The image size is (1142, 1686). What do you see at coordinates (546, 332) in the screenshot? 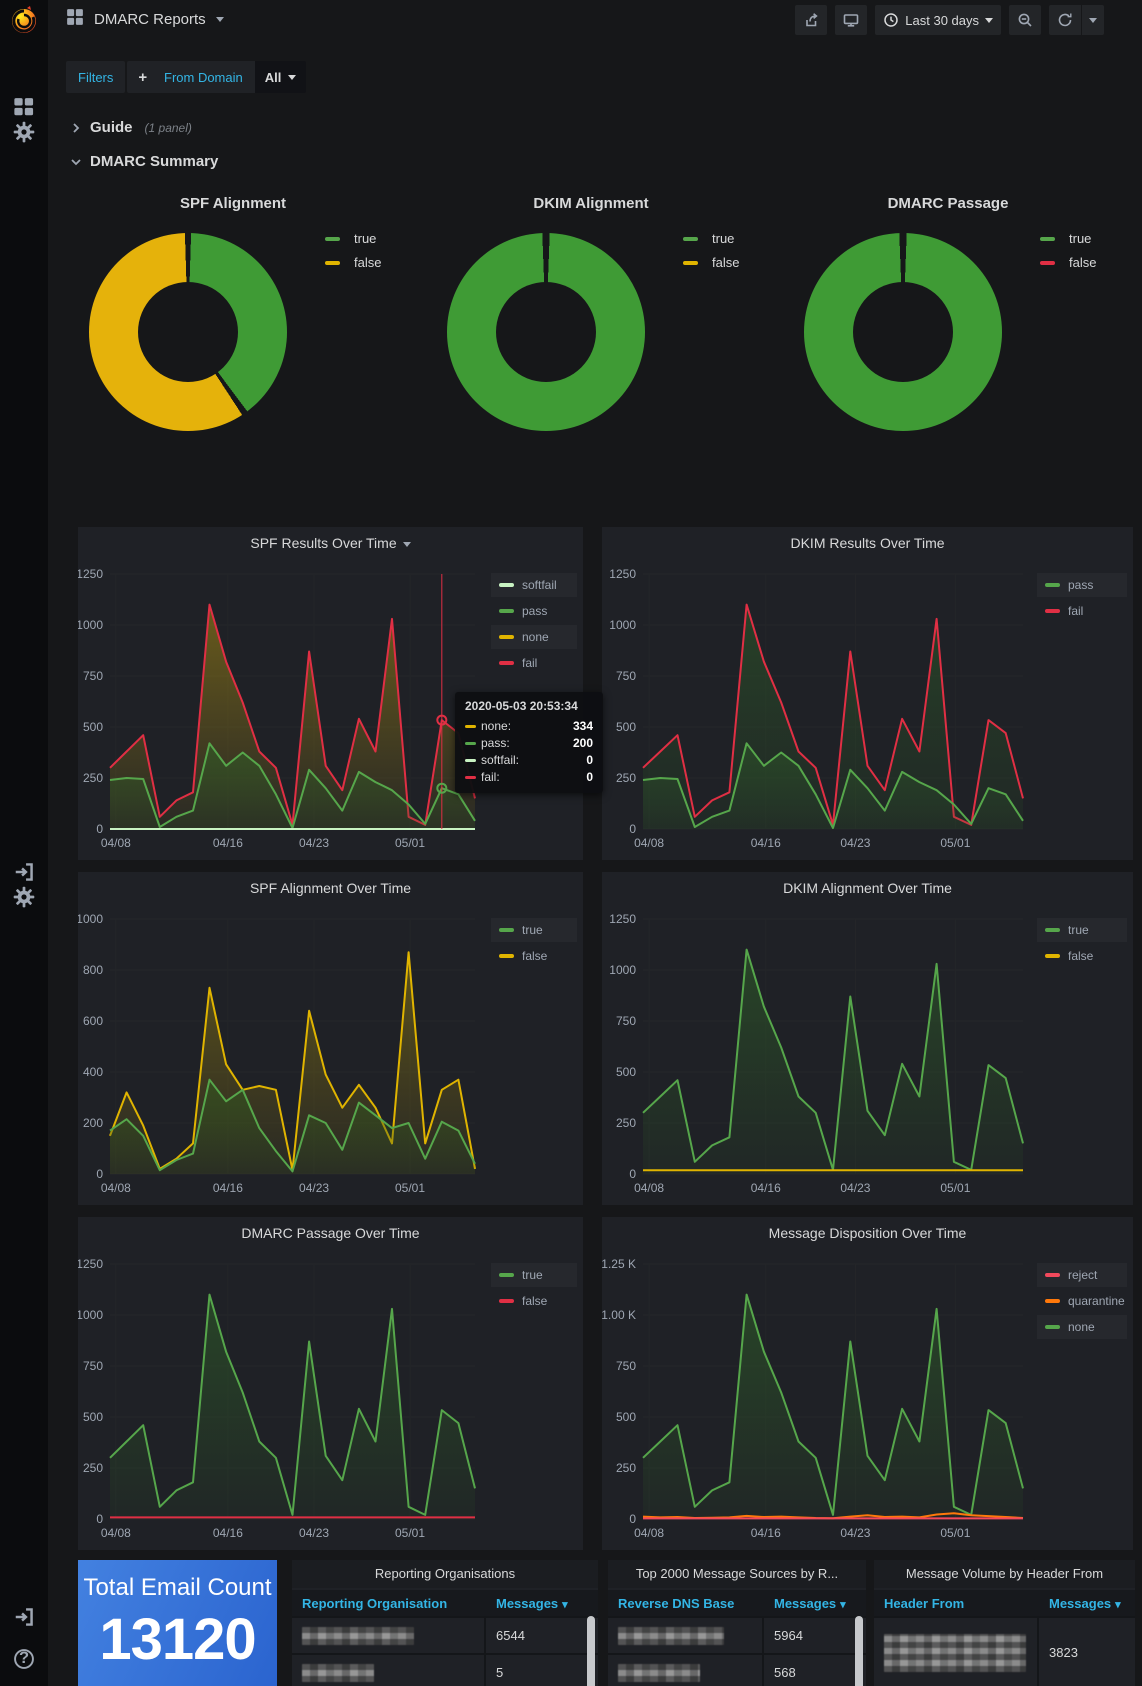
I see `dkim-alignment-donut-chart` at bounding box center [546, 332].